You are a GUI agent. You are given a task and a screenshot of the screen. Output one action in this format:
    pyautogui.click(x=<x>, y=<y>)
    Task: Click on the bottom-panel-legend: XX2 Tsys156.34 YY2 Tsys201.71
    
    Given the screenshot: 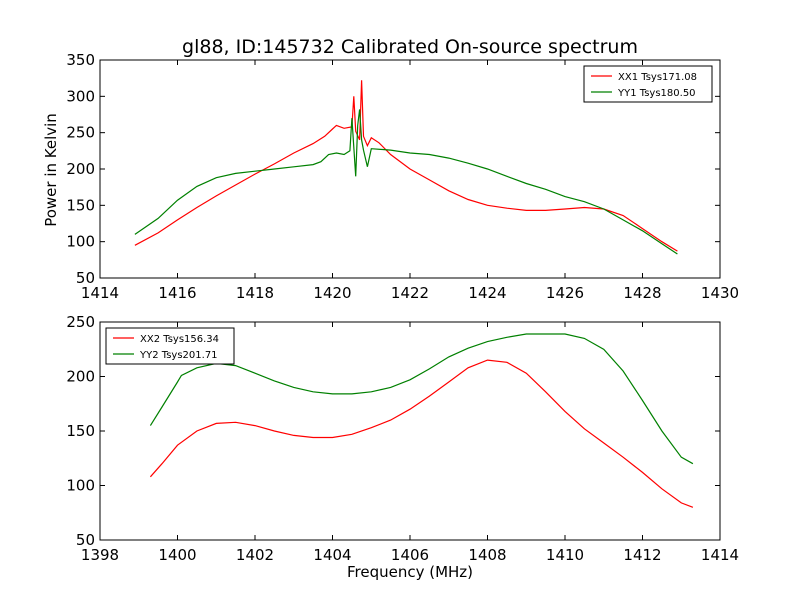 What is the action you would take?
    pyautogui.click(x=170, y=346)
    